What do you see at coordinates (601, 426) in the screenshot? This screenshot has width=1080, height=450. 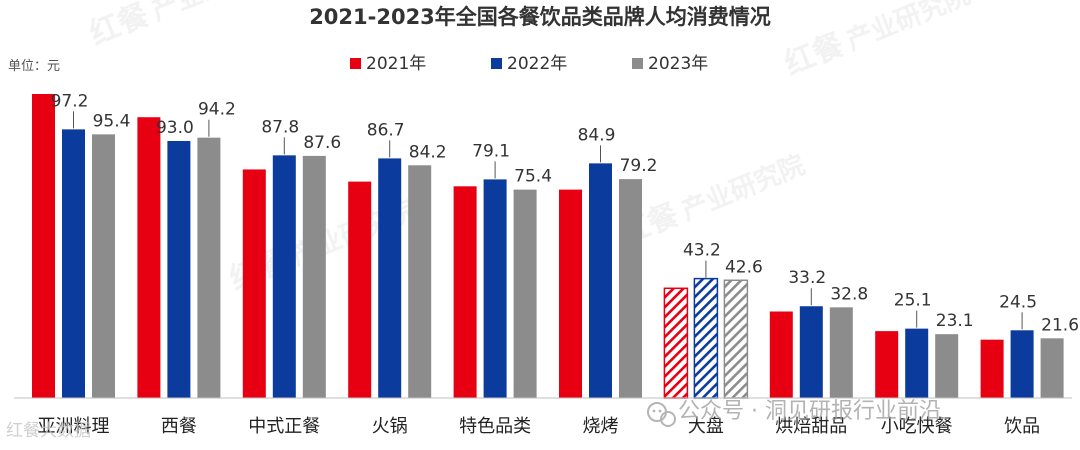 I see `x-tick-label-5: 烧烤` at bounding box center [601, 426].